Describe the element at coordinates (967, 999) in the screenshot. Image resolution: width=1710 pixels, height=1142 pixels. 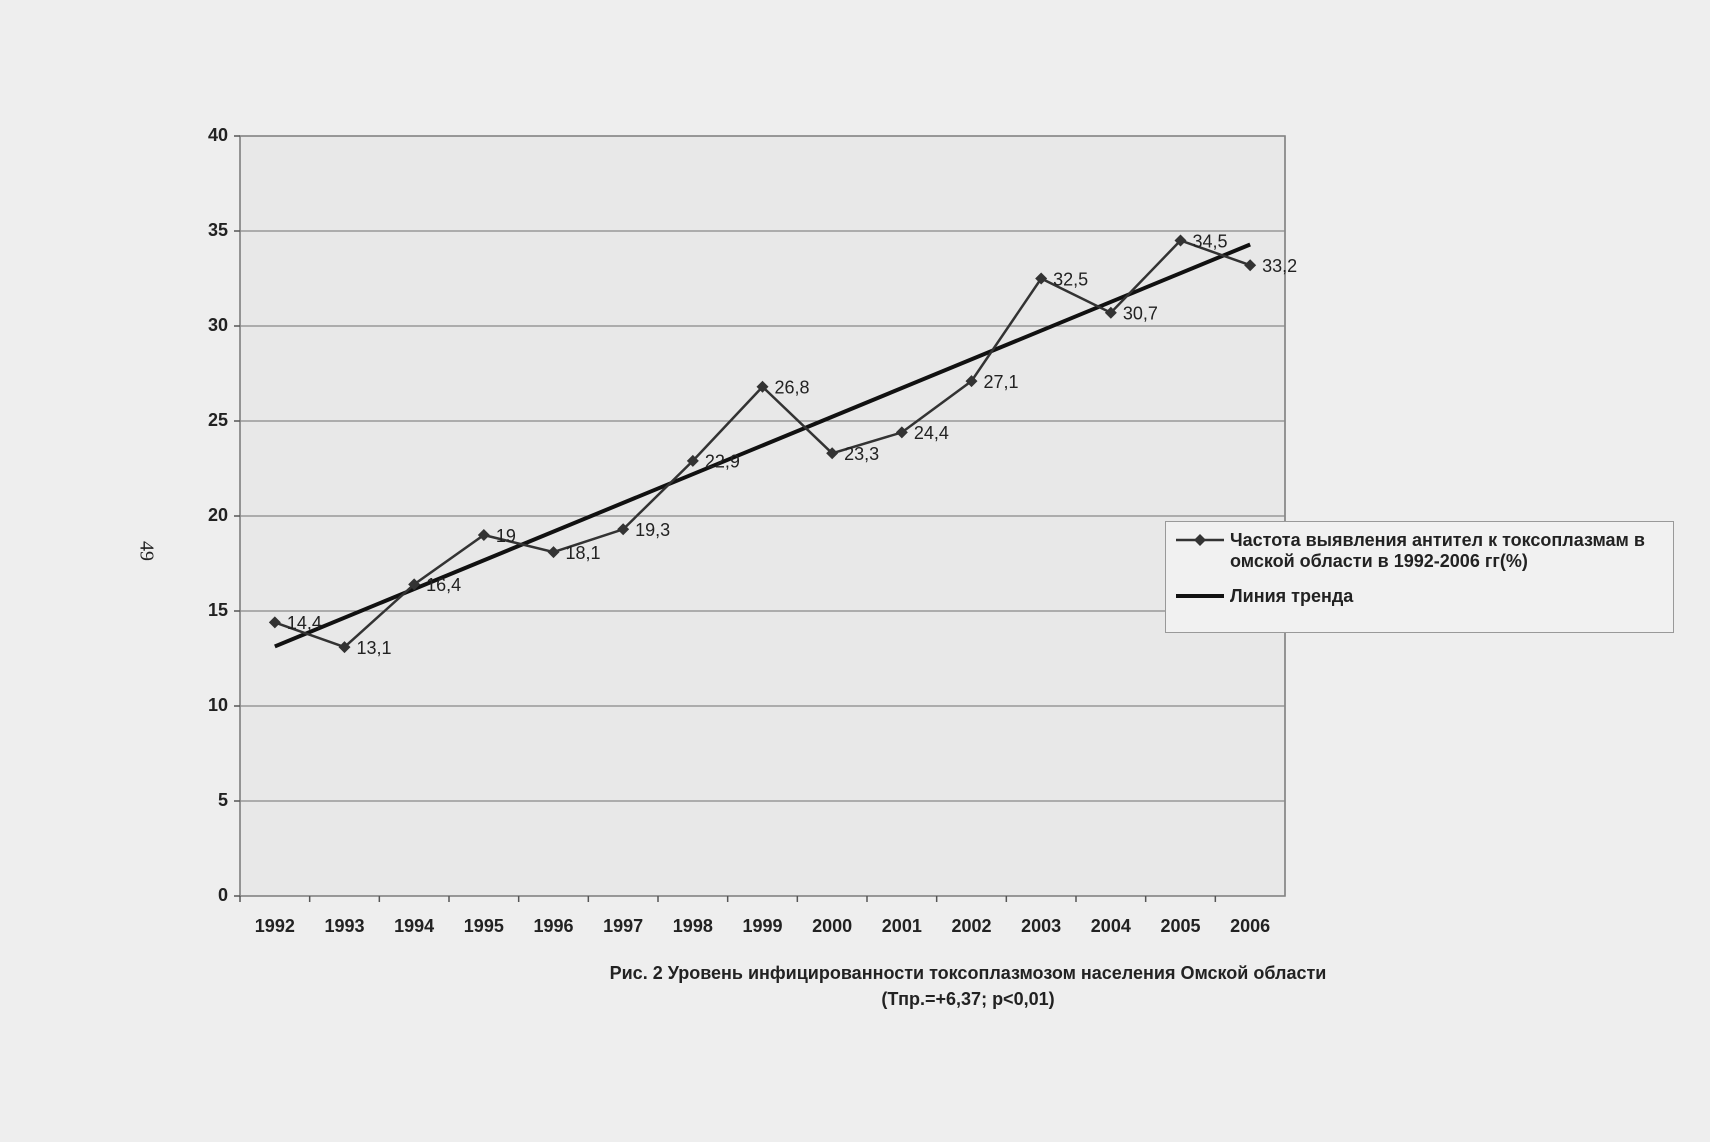
I see `caption: (Тпр.=+6,37; p<0,01)` at that location.